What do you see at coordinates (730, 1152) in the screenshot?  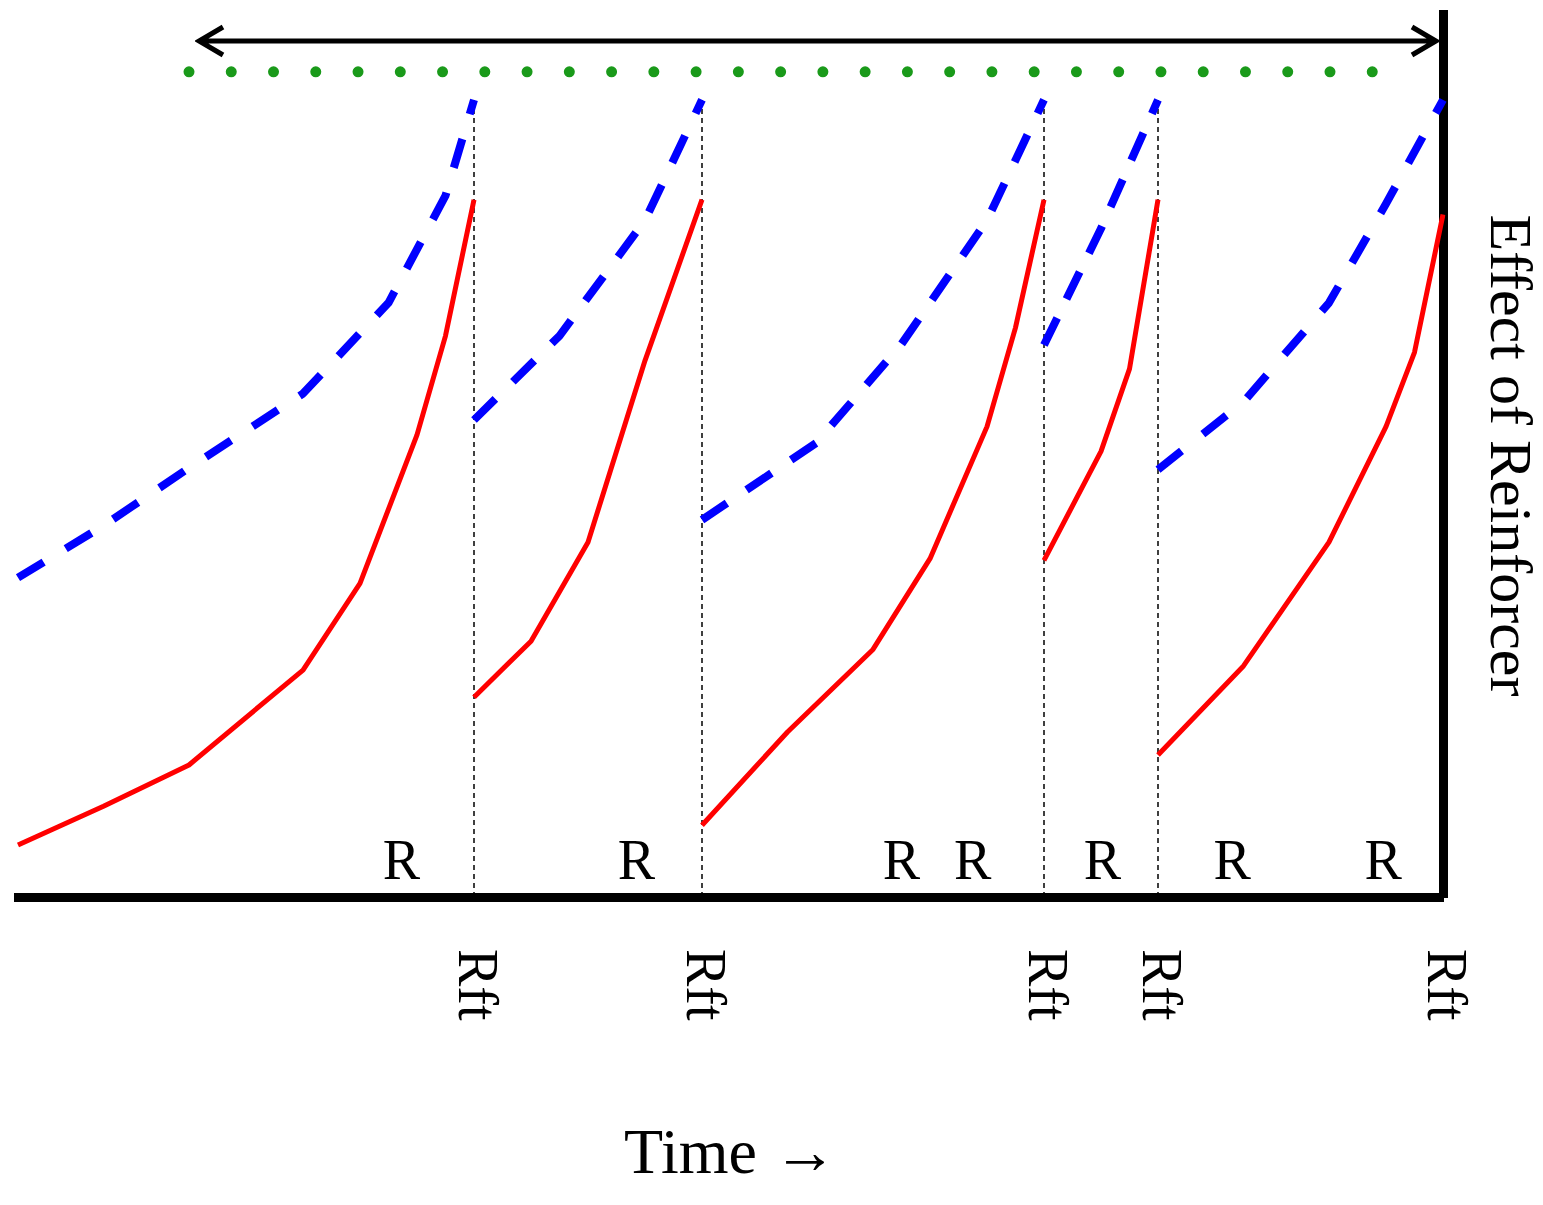 I see `x-axis-title: Time →` at bounding box center [730, 1152].